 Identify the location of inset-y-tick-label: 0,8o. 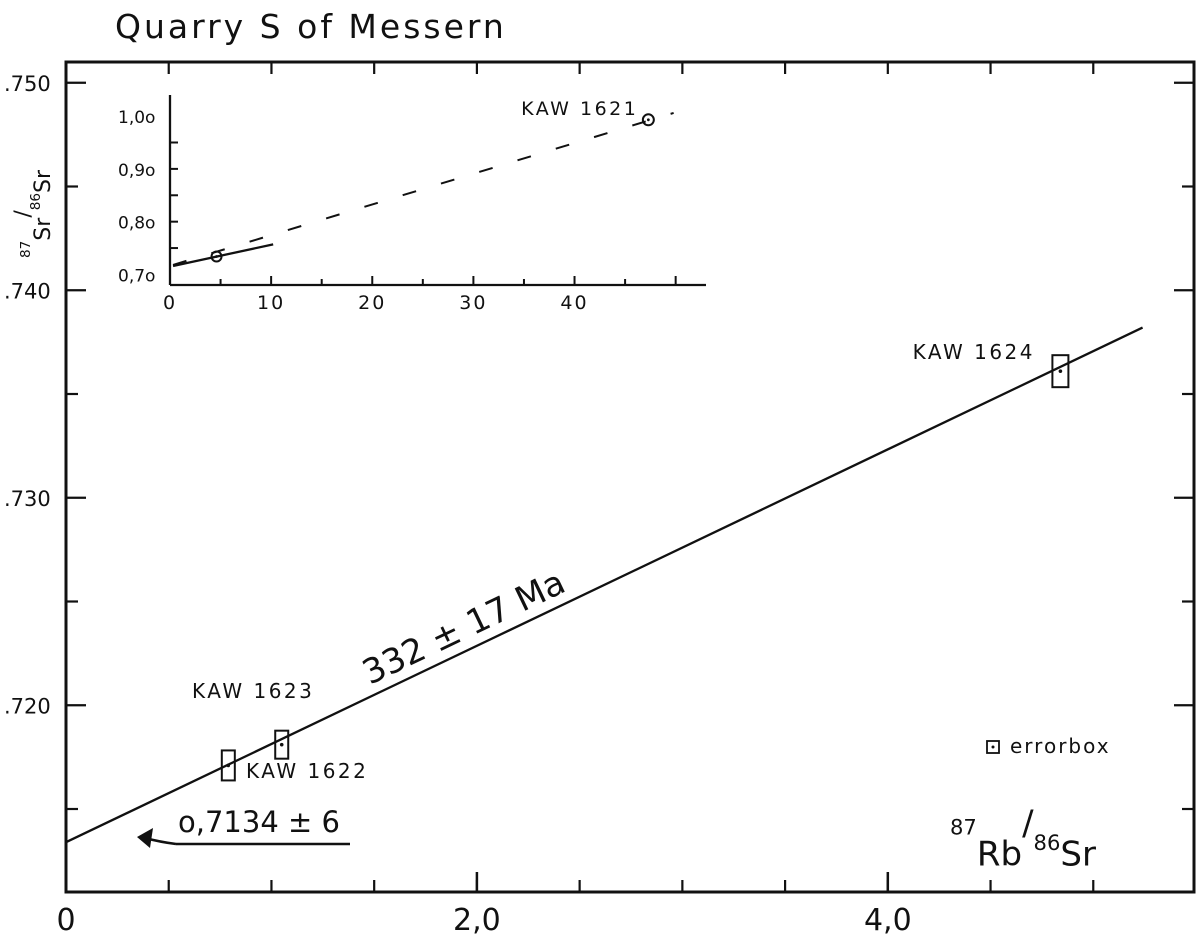
(136, 224).